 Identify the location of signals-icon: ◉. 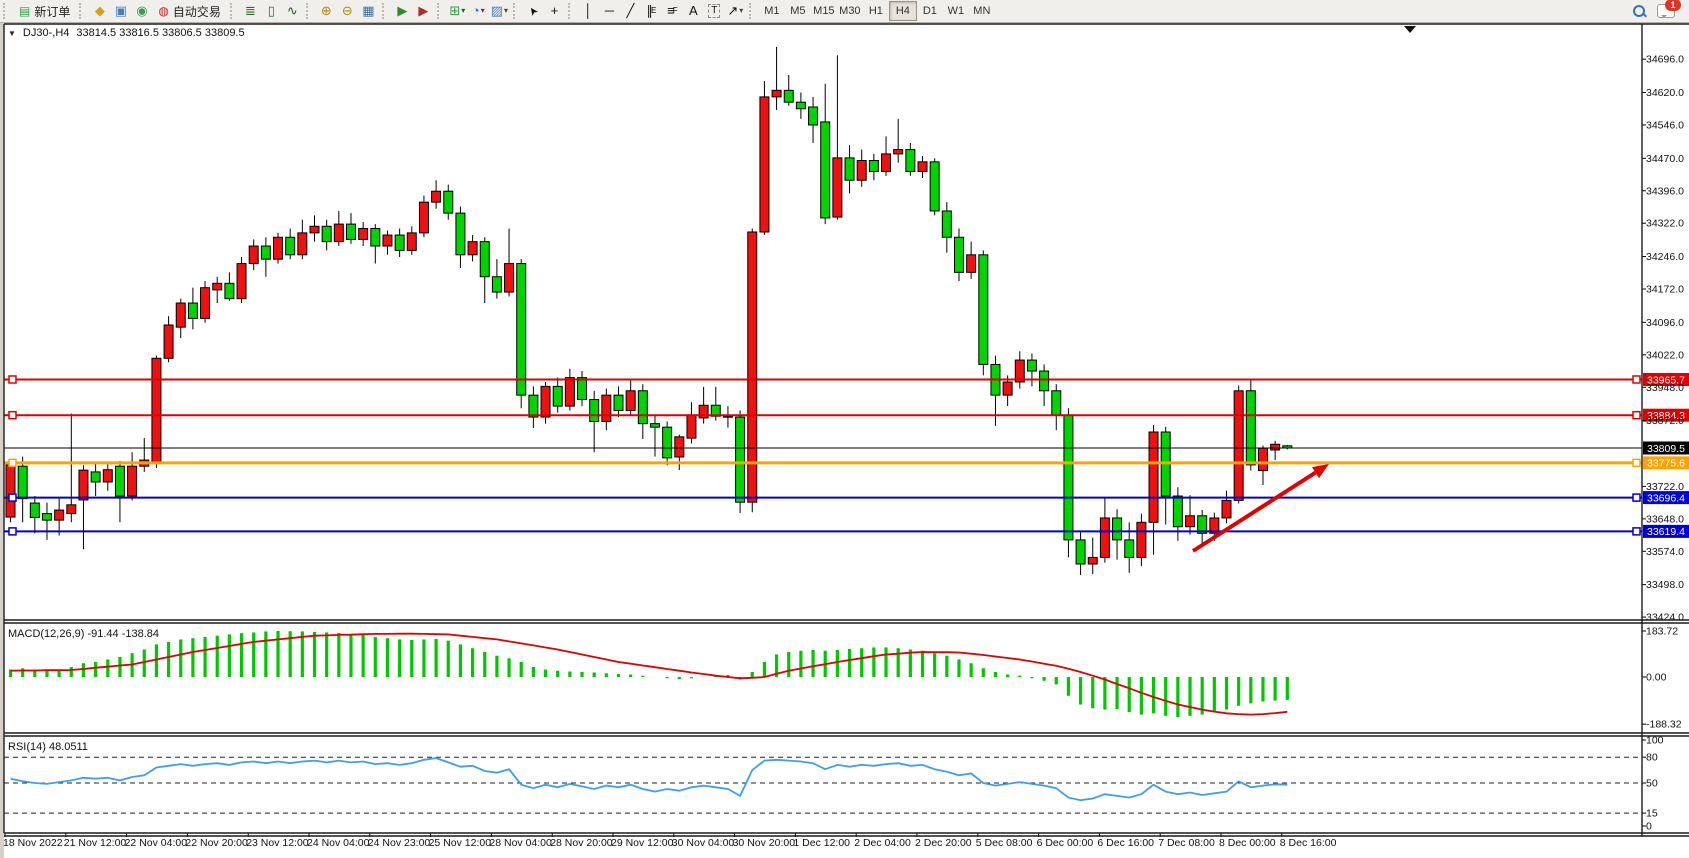
(142, 10).